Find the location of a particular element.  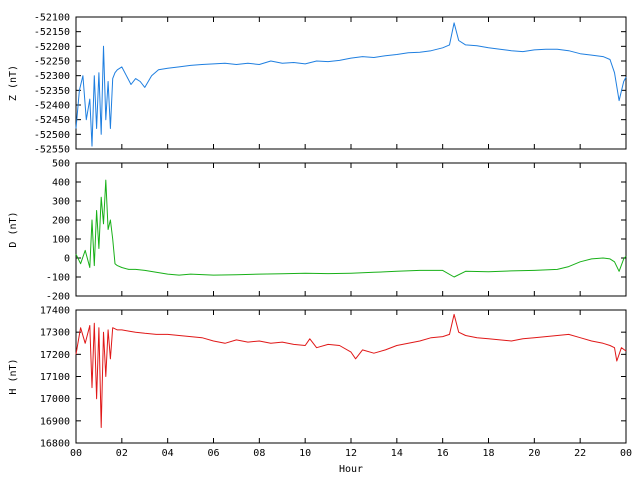

y-tick-label: -52500 is located at coordinates (52, 135).